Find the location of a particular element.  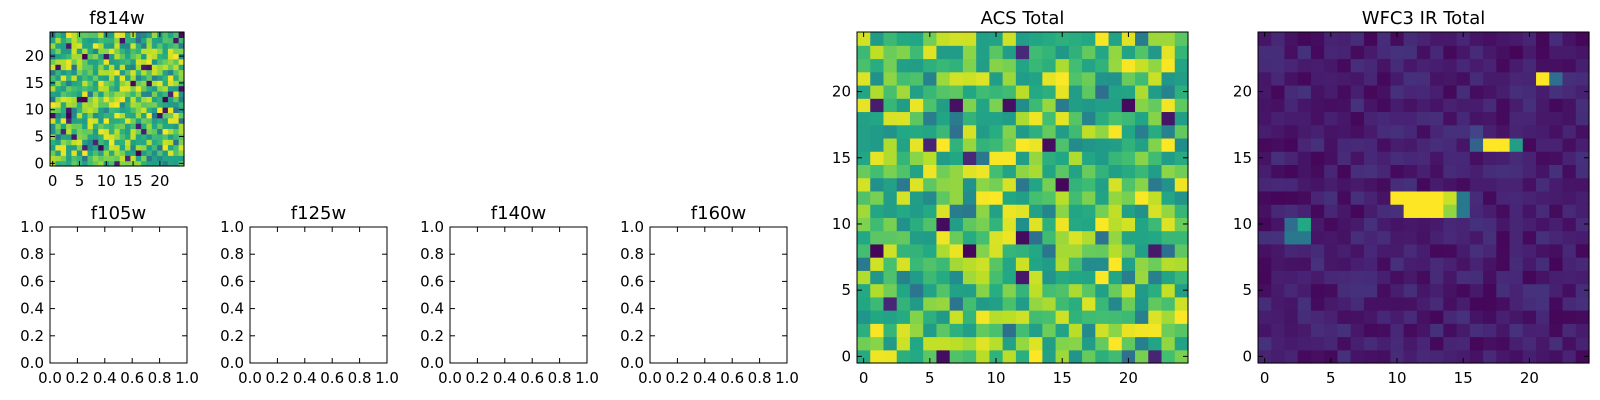

panel-title: f140w is located at coordinates (518, 213).